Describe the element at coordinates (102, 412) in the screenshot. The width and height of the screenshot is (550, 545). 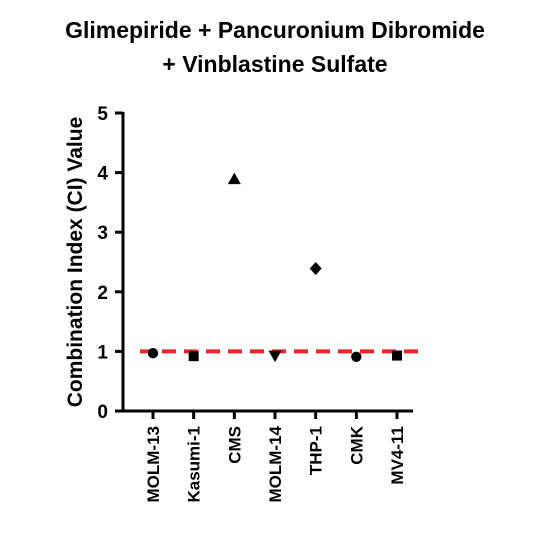
I see `y-tick-label-0: 0` at that location.